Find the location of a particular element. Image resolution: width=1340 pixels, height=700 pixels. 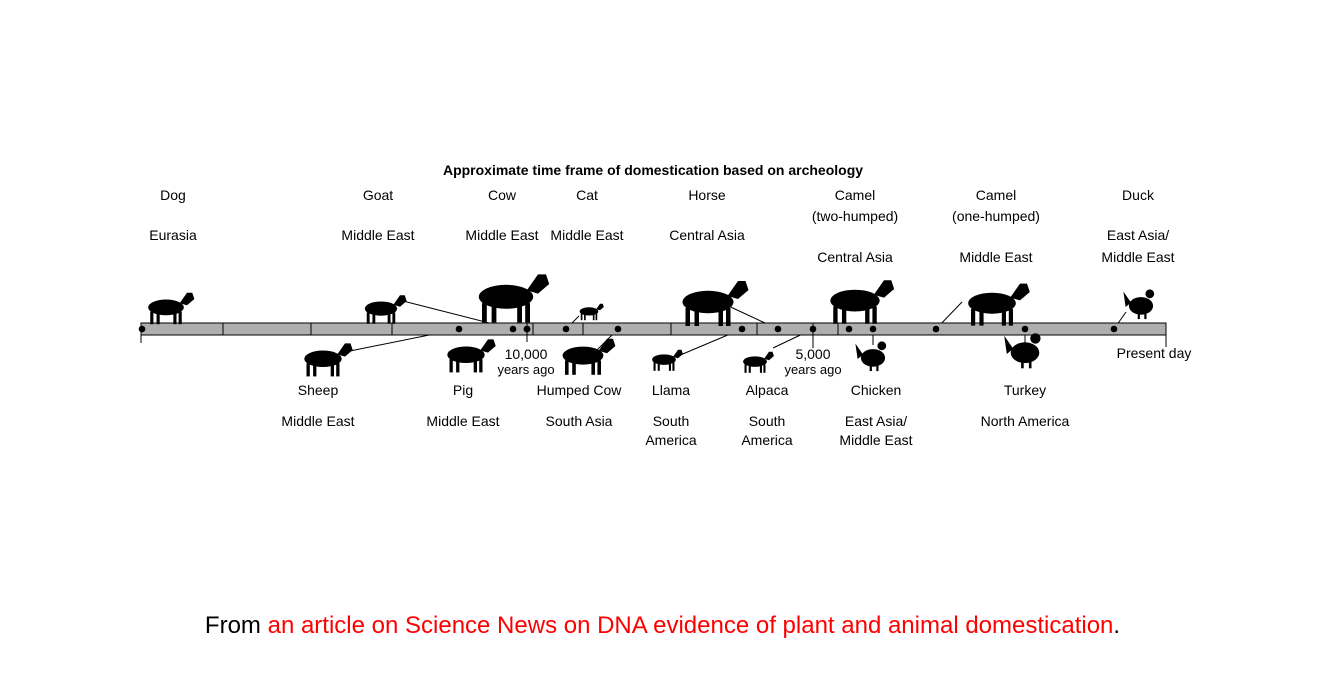

animal-region-label: South Asia is located at coordinates (579, 421).